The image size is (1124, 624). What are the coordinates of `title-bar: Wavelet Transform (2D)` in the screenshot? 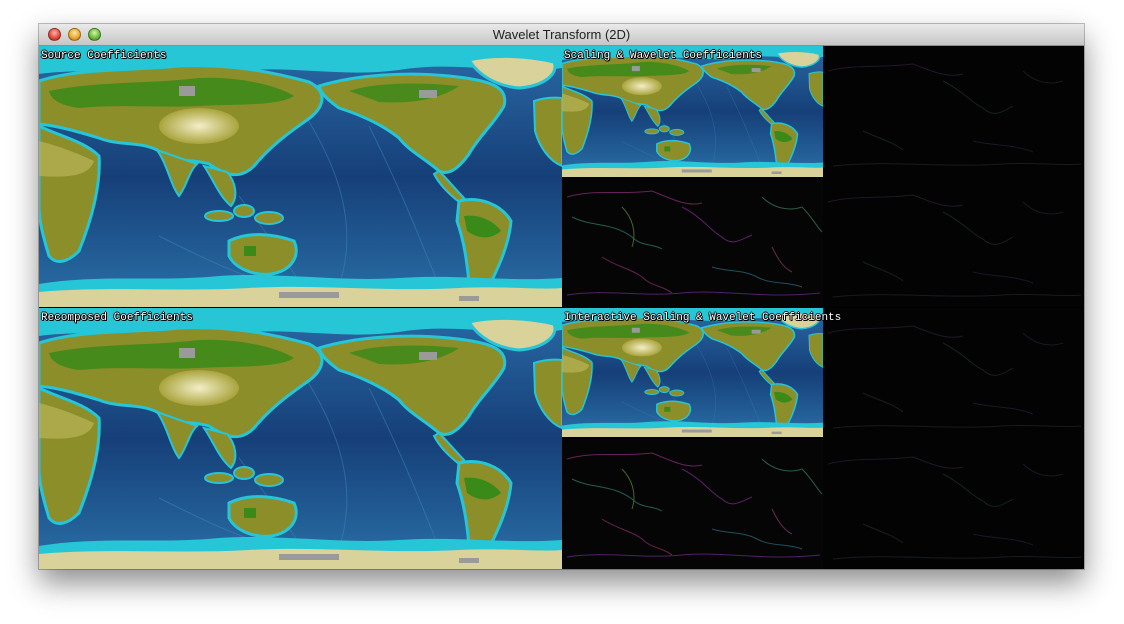 It's located at (561, 35).